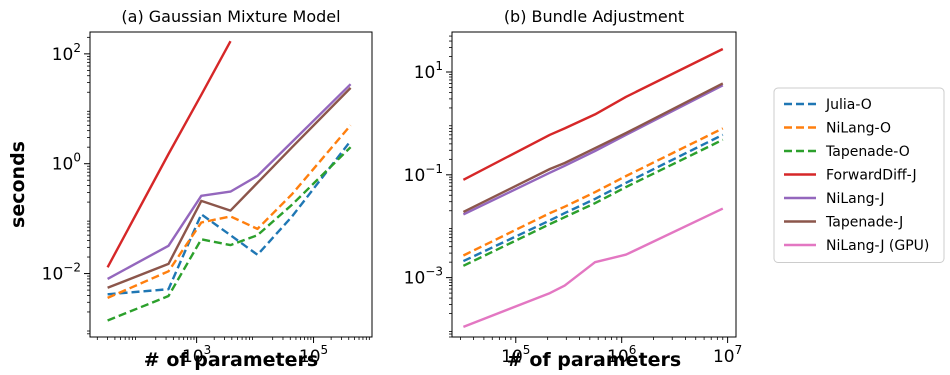  I want to click on legend-label-tapenade-j: Tapenade-J, so click(864, 223).